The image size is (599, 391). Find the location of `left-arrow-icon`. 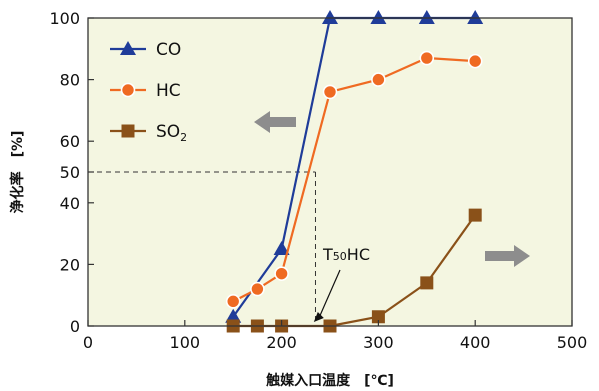

left-arrow-icon is located at coordinates (275, 122).